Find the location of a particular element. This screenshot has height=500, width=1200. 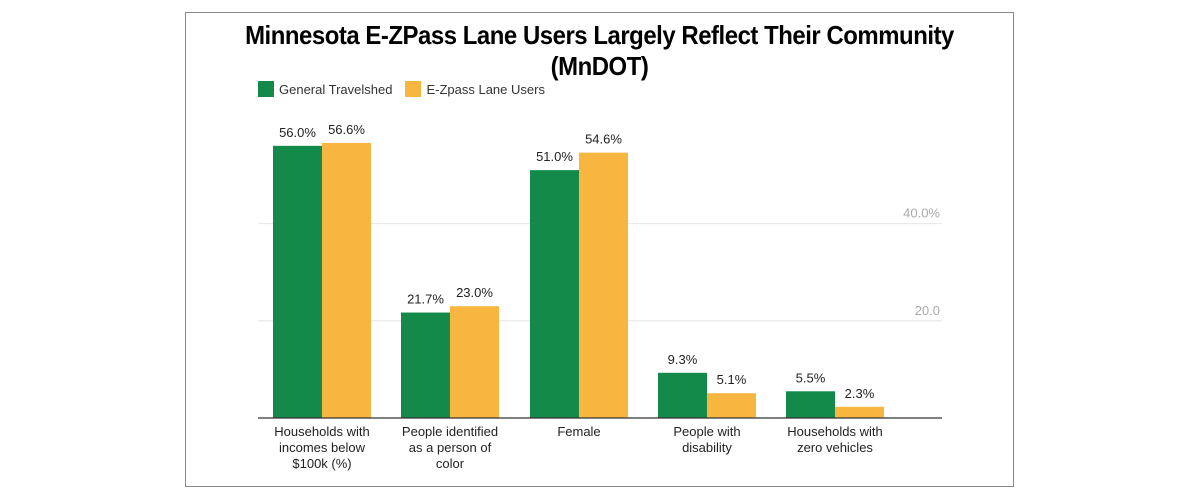

x-category-label: as a person of is located at coordinates (450, 447).